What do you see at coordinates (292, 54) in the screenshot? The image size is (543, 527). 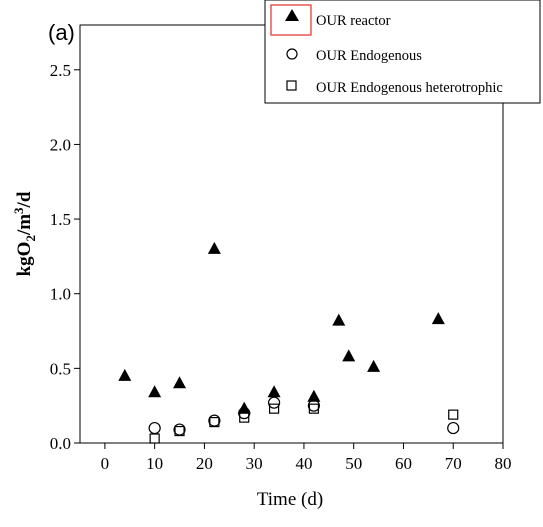 I see `legend-circle-icon` at bounding box center [292, 54].